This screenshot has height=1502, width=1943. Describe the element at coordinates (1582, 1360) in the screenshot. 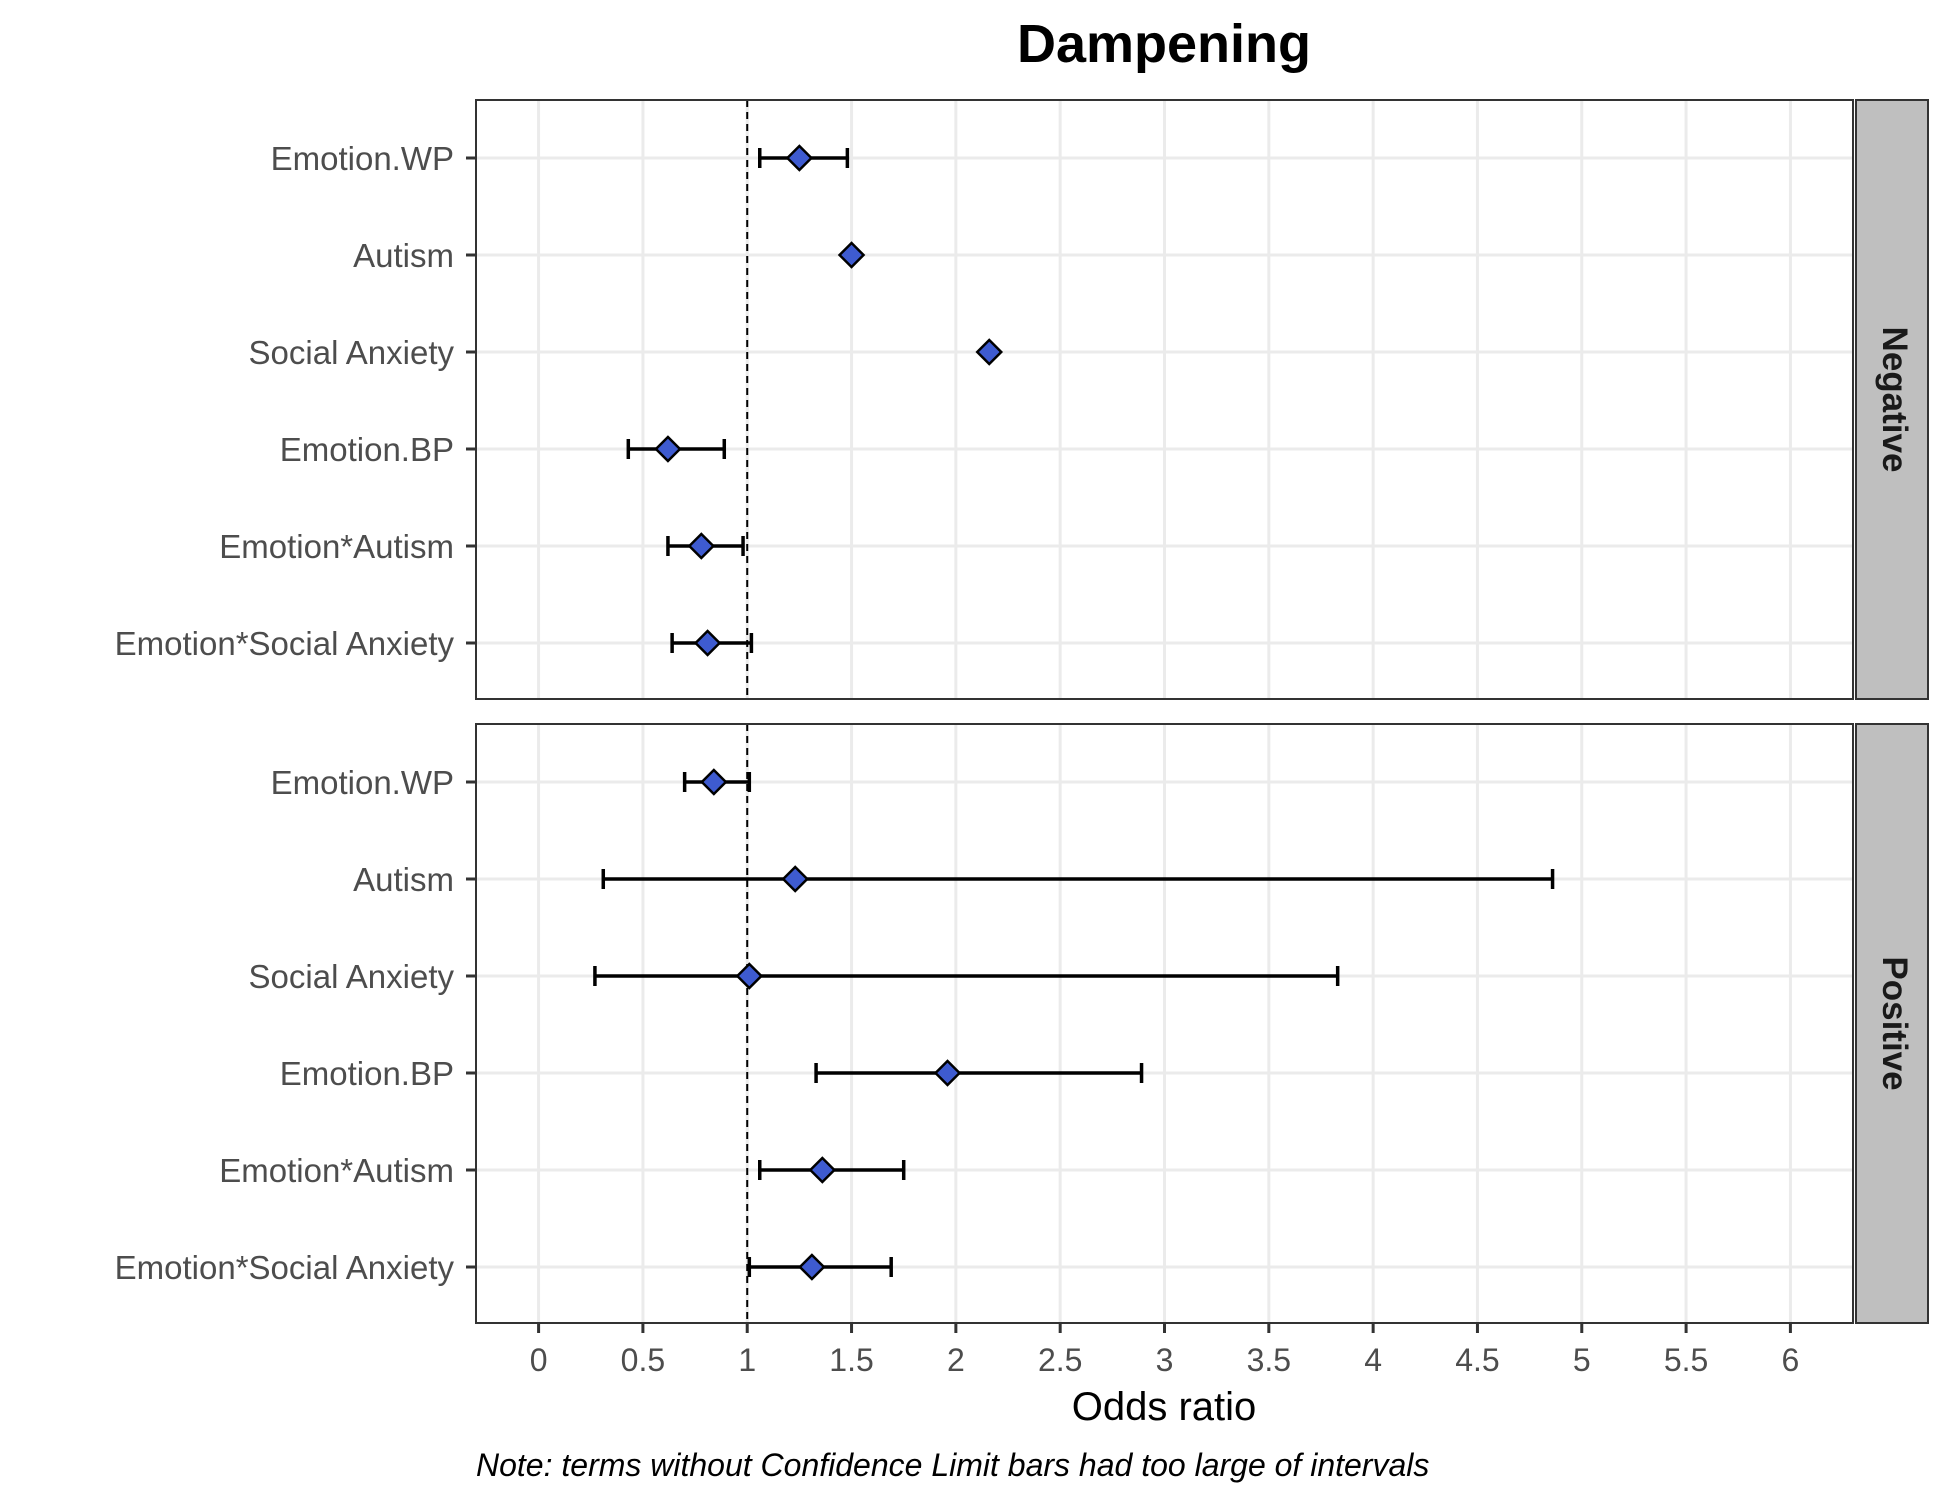

I see `x-tick-label: 5` at that location.